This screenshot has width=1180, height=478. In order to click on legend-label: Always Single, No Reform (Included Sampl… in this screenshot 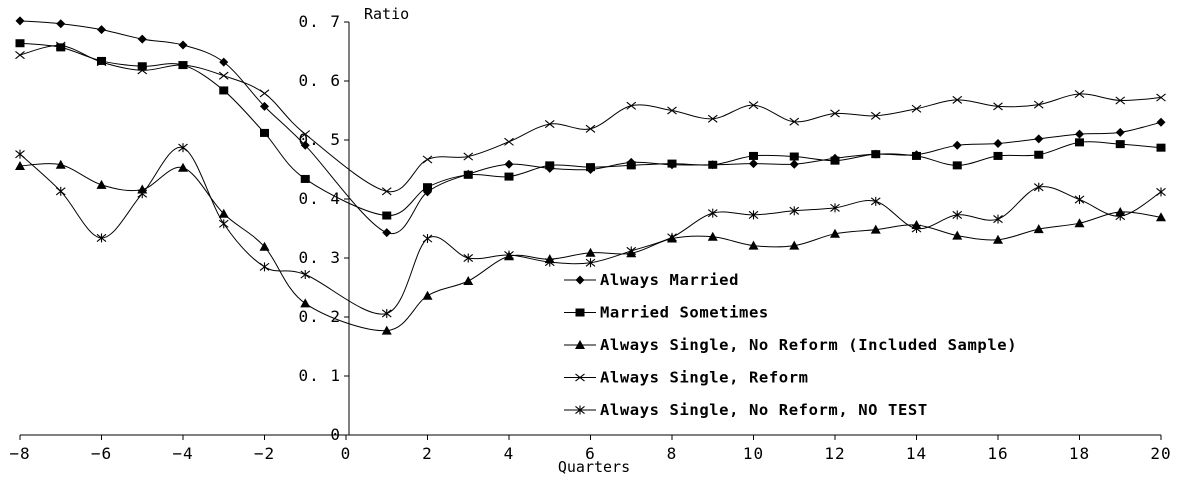, I will do `click(808, 345)`.